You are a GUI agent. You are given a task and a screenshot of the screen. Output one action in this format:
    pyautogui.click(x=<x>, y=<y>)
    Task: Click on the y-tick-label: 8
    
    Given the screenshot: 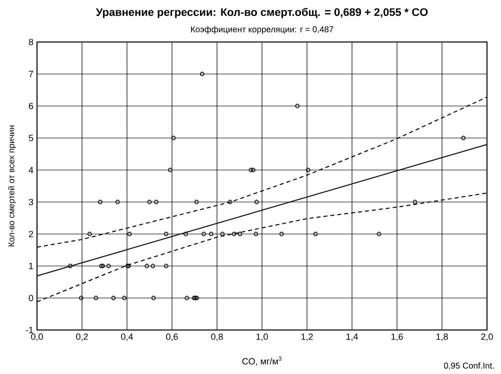 What is the action you would take?
    pyautogui.click(x=31, y=42)
    